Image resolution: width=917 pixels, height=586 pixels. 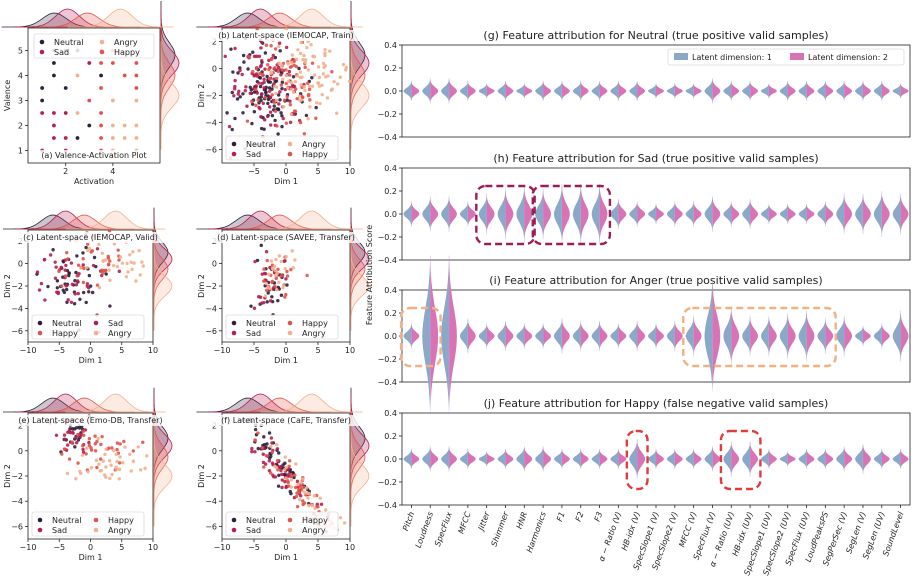 What do you see at coordinates (201, 476) in the screenshot?
I see `y-axis-label: Dim 2` at bounding box center [201, 476].